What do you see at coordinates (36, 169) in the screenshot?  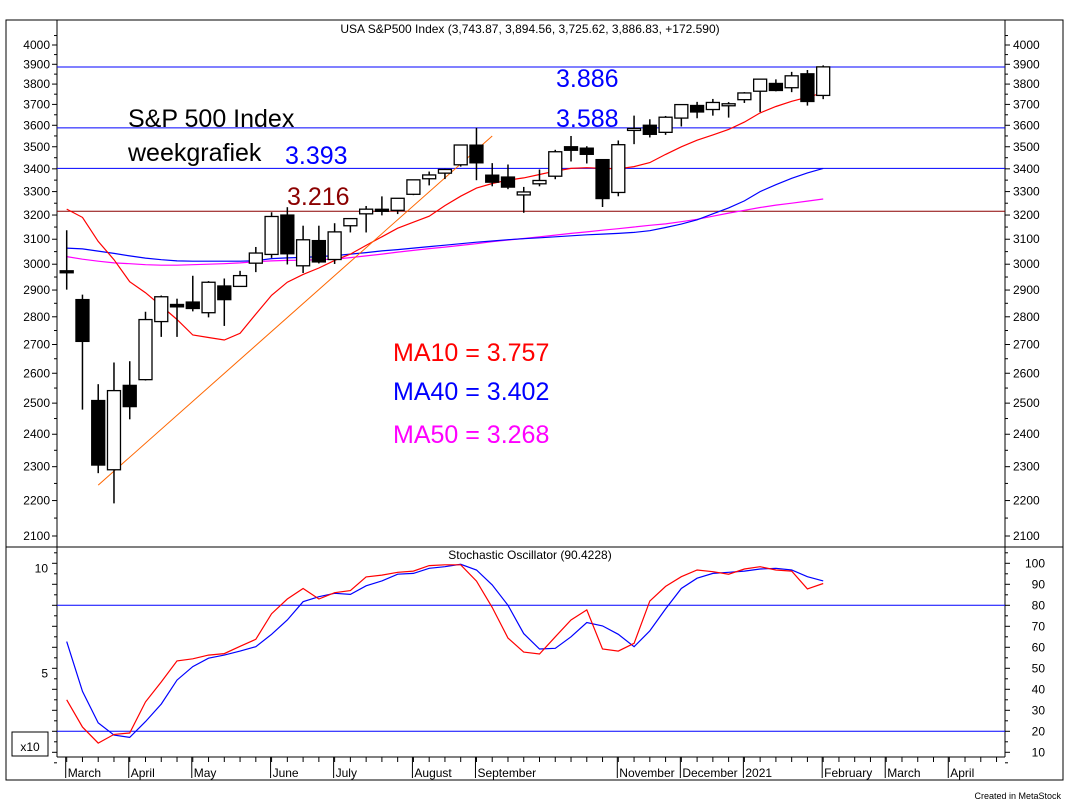 I see `y-tick-label-left: 3400` at bounding box center [36, 169].